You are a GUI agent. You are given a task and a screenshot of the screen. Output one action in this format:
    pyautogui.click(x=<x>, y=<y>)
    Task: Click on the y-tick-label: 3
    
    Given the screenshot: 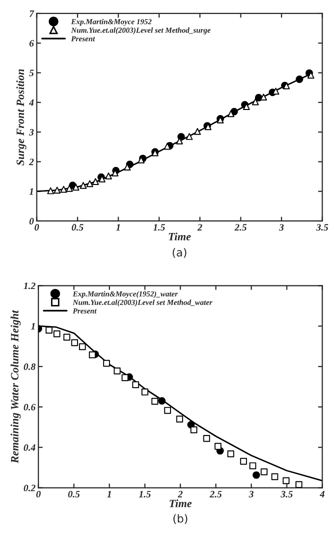 What is the action you would take?
    pyautogui.click(x=31, y=132)
    